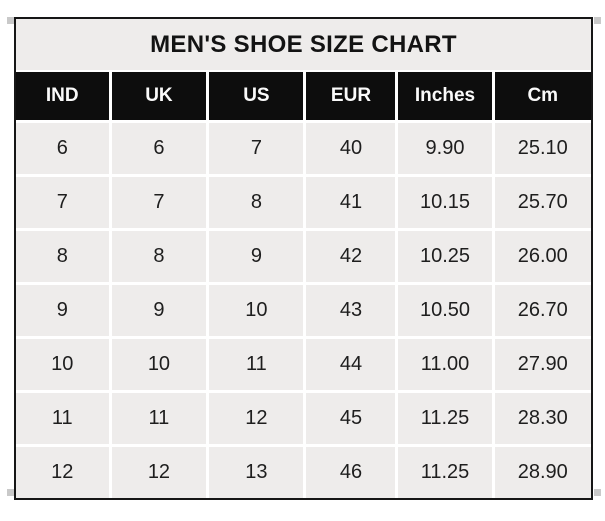 The image size is (605, 521). What do you see at coordinates (157, 147) in the screenshot?
I see `cell-uk: 6` at bounding box center [157, 147].